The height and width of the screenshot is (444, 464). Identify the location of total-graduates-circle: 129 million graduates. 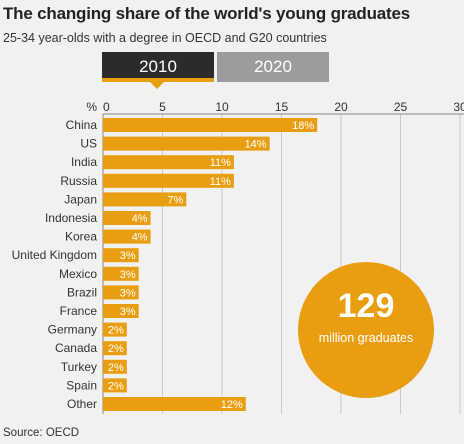
(366, 330).